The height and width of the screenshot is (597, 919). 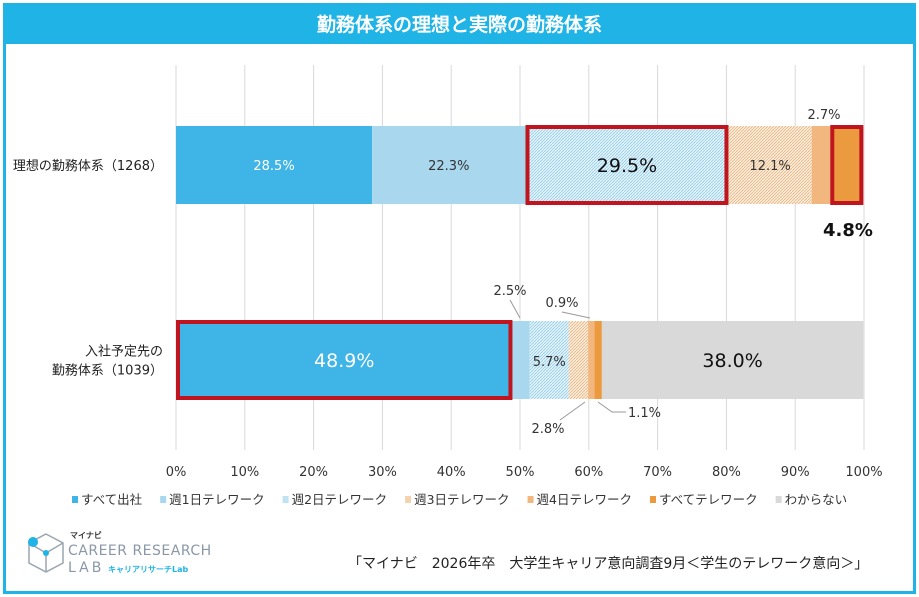 I want to click on data-label: 5.7%, so click(x=549, y=362).